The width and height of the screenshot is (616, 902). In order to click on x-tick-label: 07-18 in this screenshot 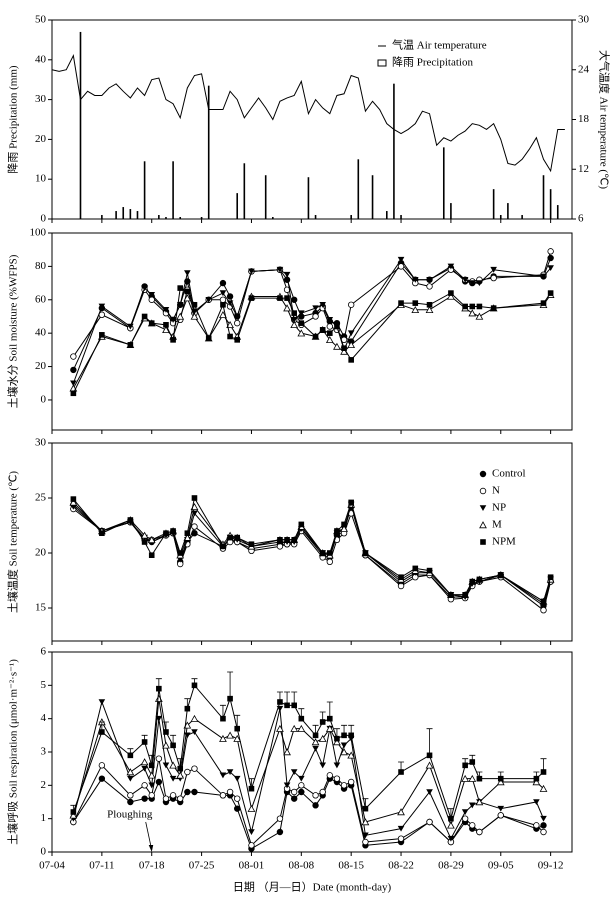, I will do `click(152, 866)`.